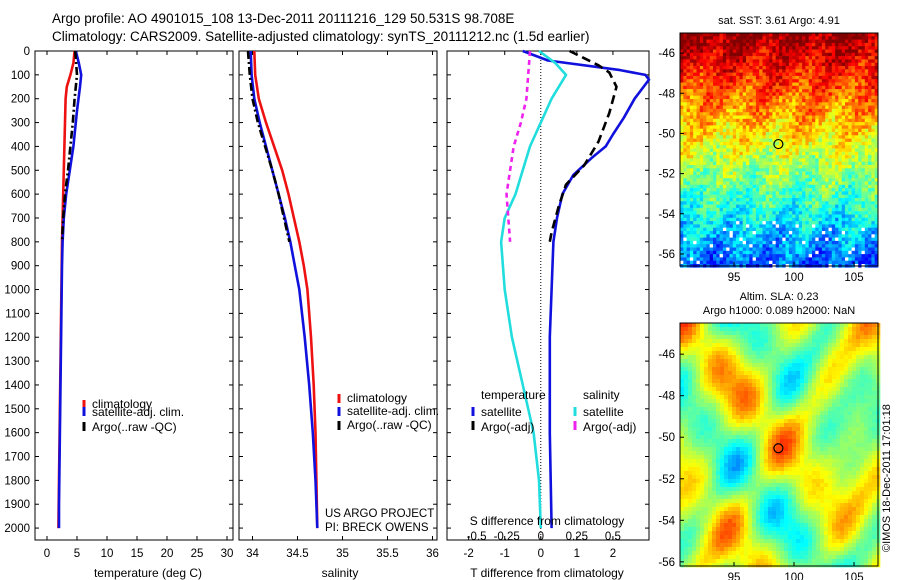 The height and width of the screenshot is (580, 900). Describe the element at coordinates (613, 554) in the screenshot. I see `x-tick-label: 2` at that location.